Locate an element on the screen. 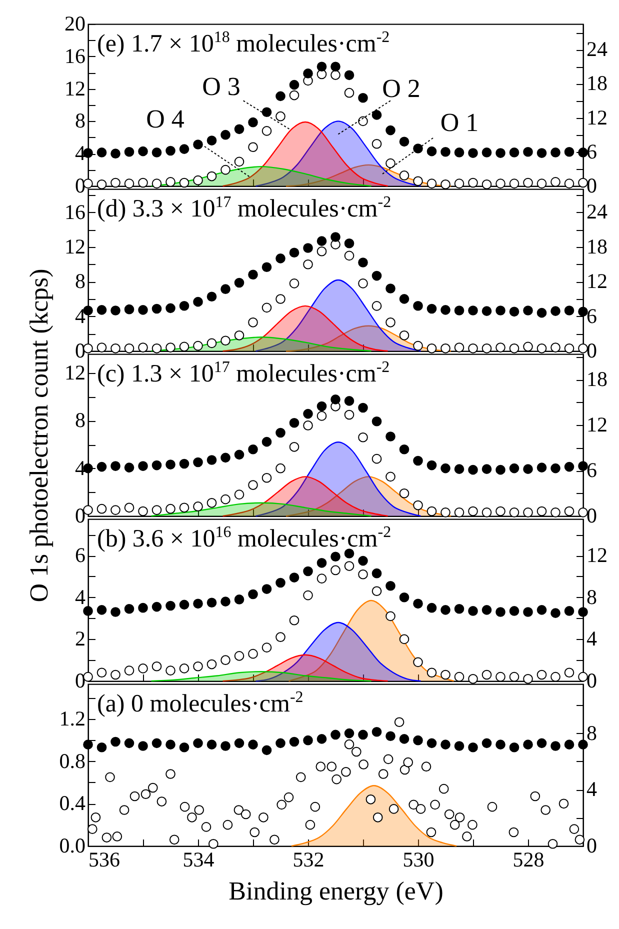 The height and width of the screenshot is (929, 619). chart-title: (c) 1.3 × 10$^{17}$ molecules·cm$^{-2}$ is located at coordinates (243, 373).